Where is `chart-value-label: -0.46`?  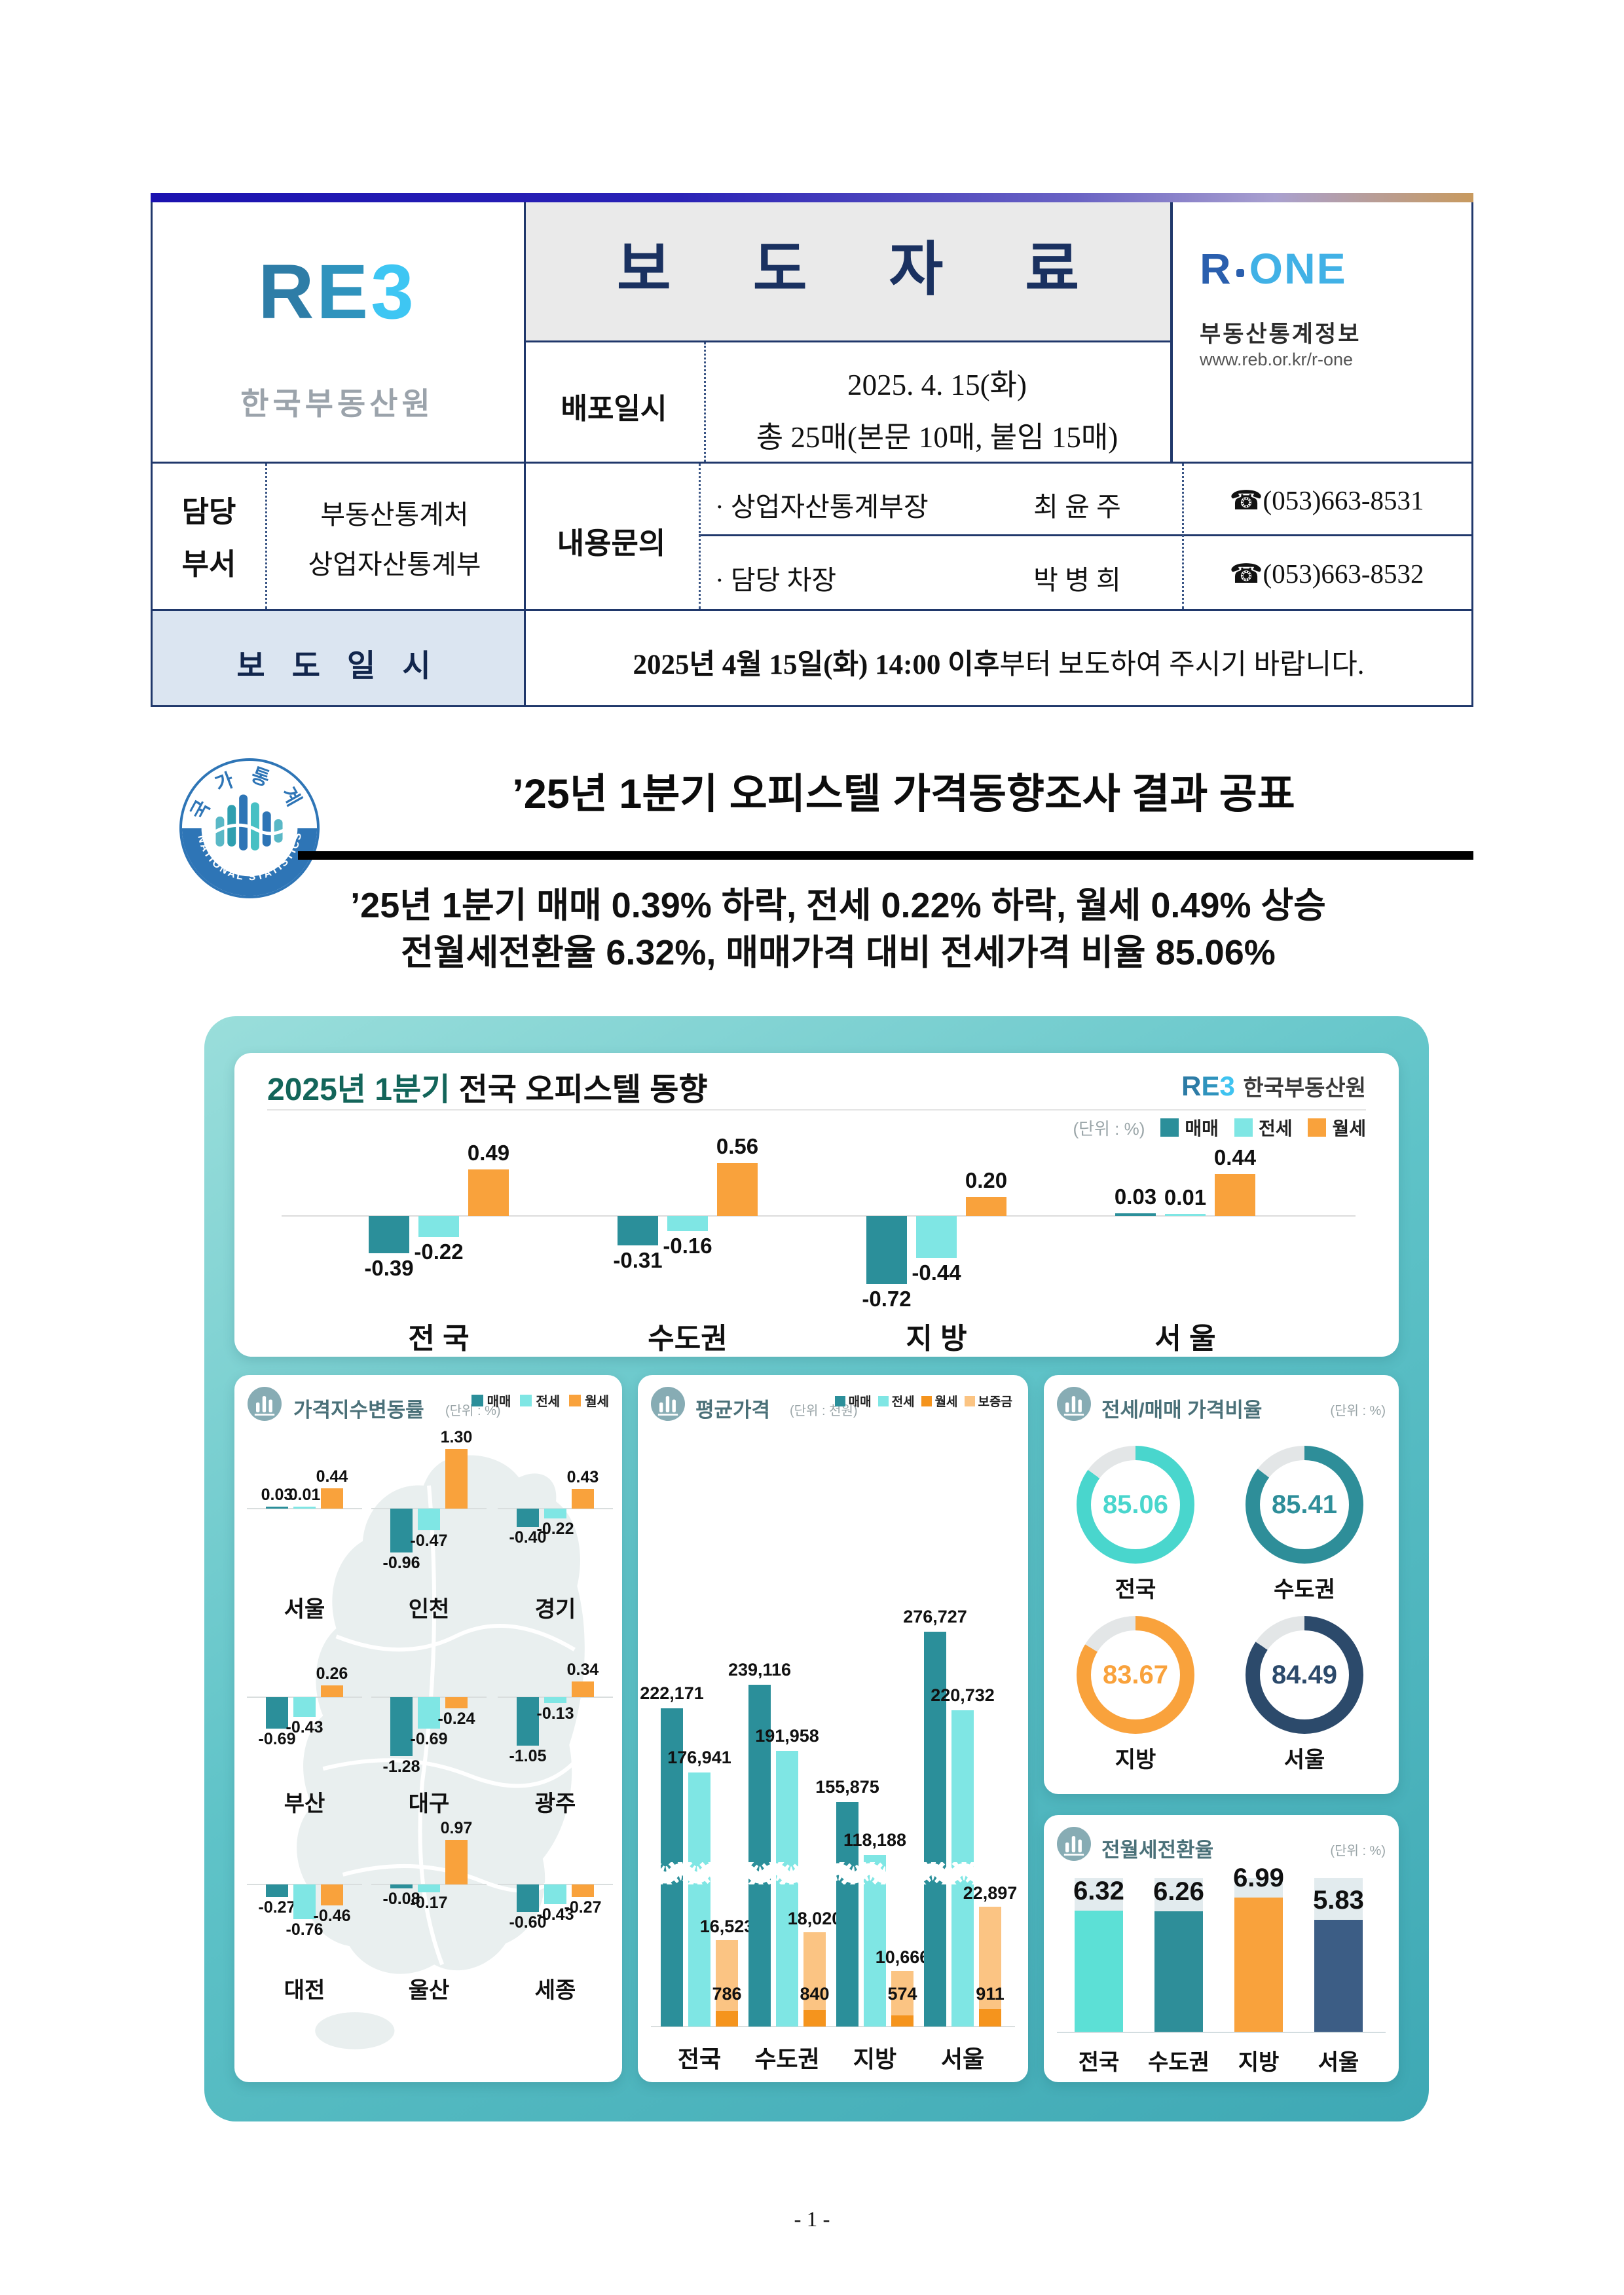
chart-value-label: -0.46 is located at coordinates (332, 1916).